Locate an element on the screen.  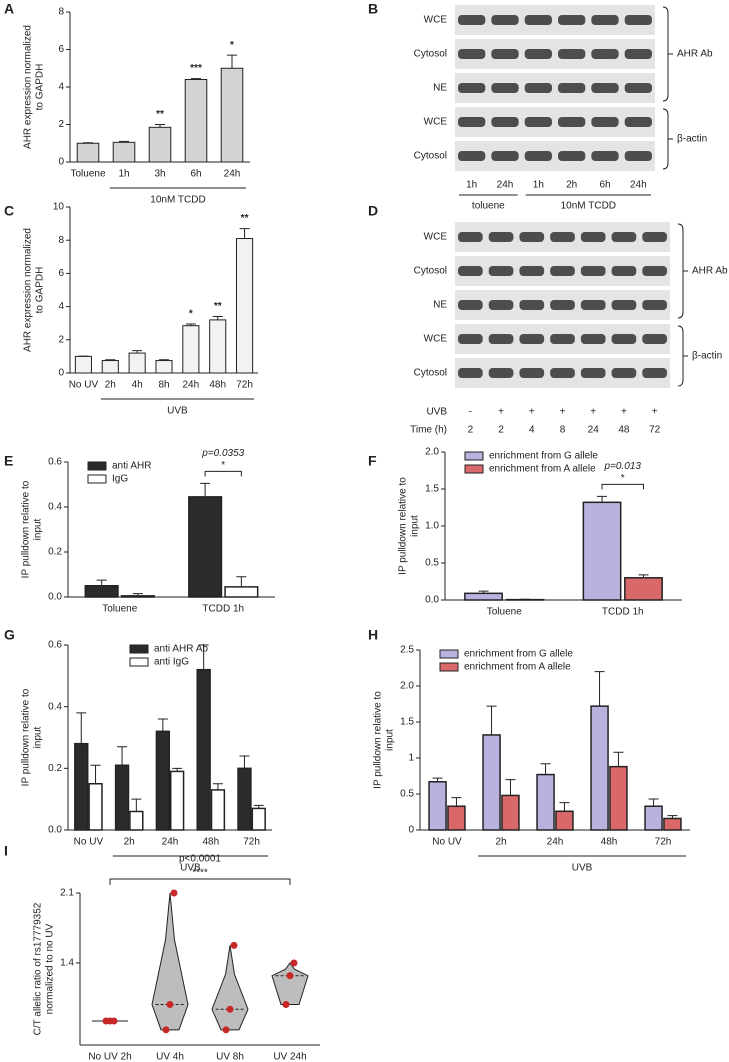
bracket-stars: * is located at coordinates (623, 478).